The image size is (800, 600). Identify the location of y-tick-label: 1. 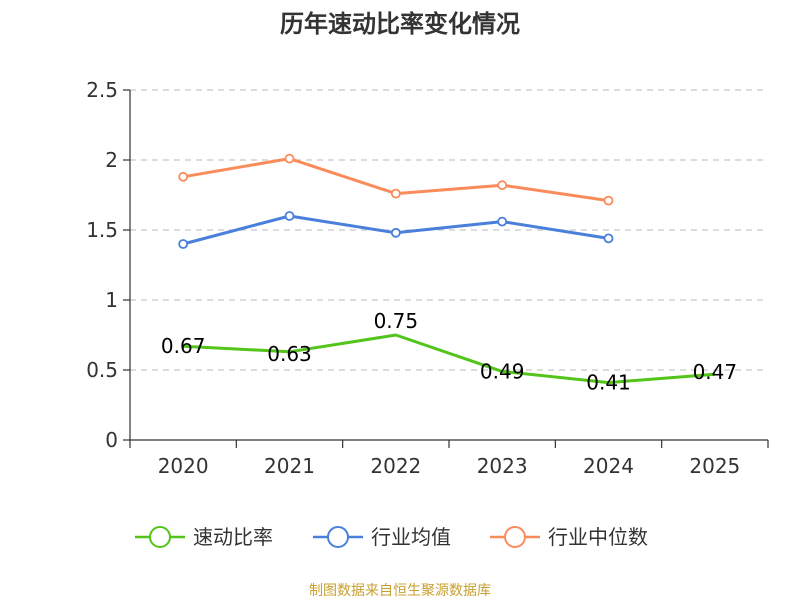
(111, 300).